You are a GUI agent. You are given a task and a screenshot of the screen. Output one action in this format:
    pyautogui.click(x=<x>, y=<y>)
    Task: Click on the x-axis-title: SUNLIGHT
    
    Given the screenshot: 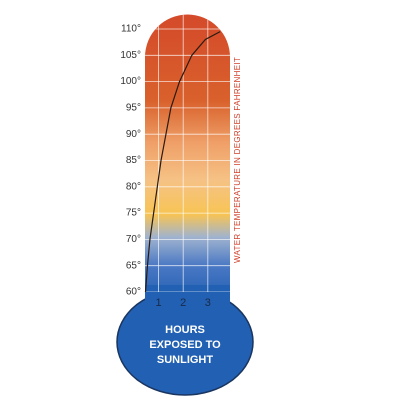 What is the action you would take?
    pyautogui.click(x=185, y=360)
    